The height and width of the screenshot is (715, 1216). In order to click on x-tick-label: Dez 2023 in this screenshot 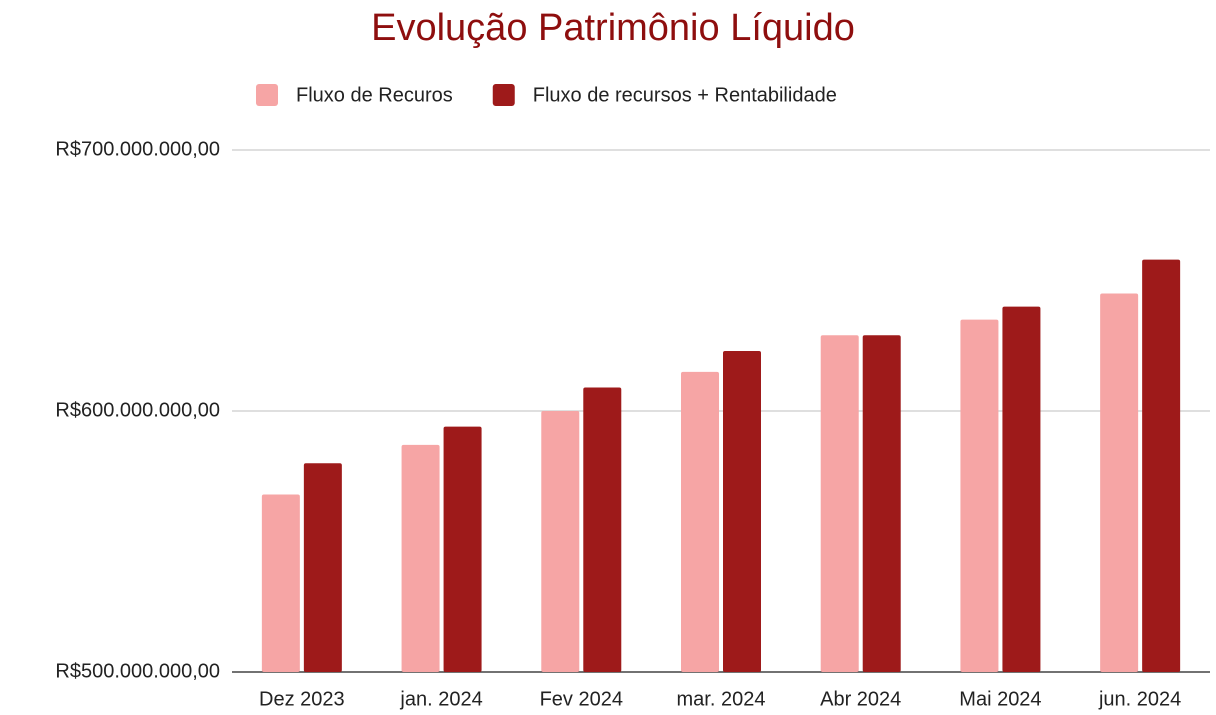, I will do `click(302, 699)`.